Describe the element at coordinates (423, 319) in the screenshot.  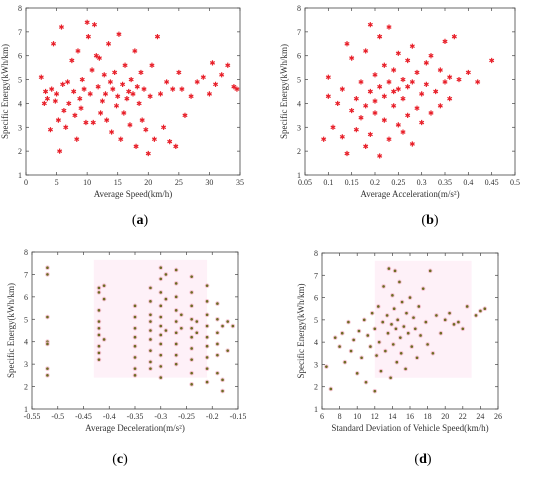
I see `plot-background-haze-d` at that location.